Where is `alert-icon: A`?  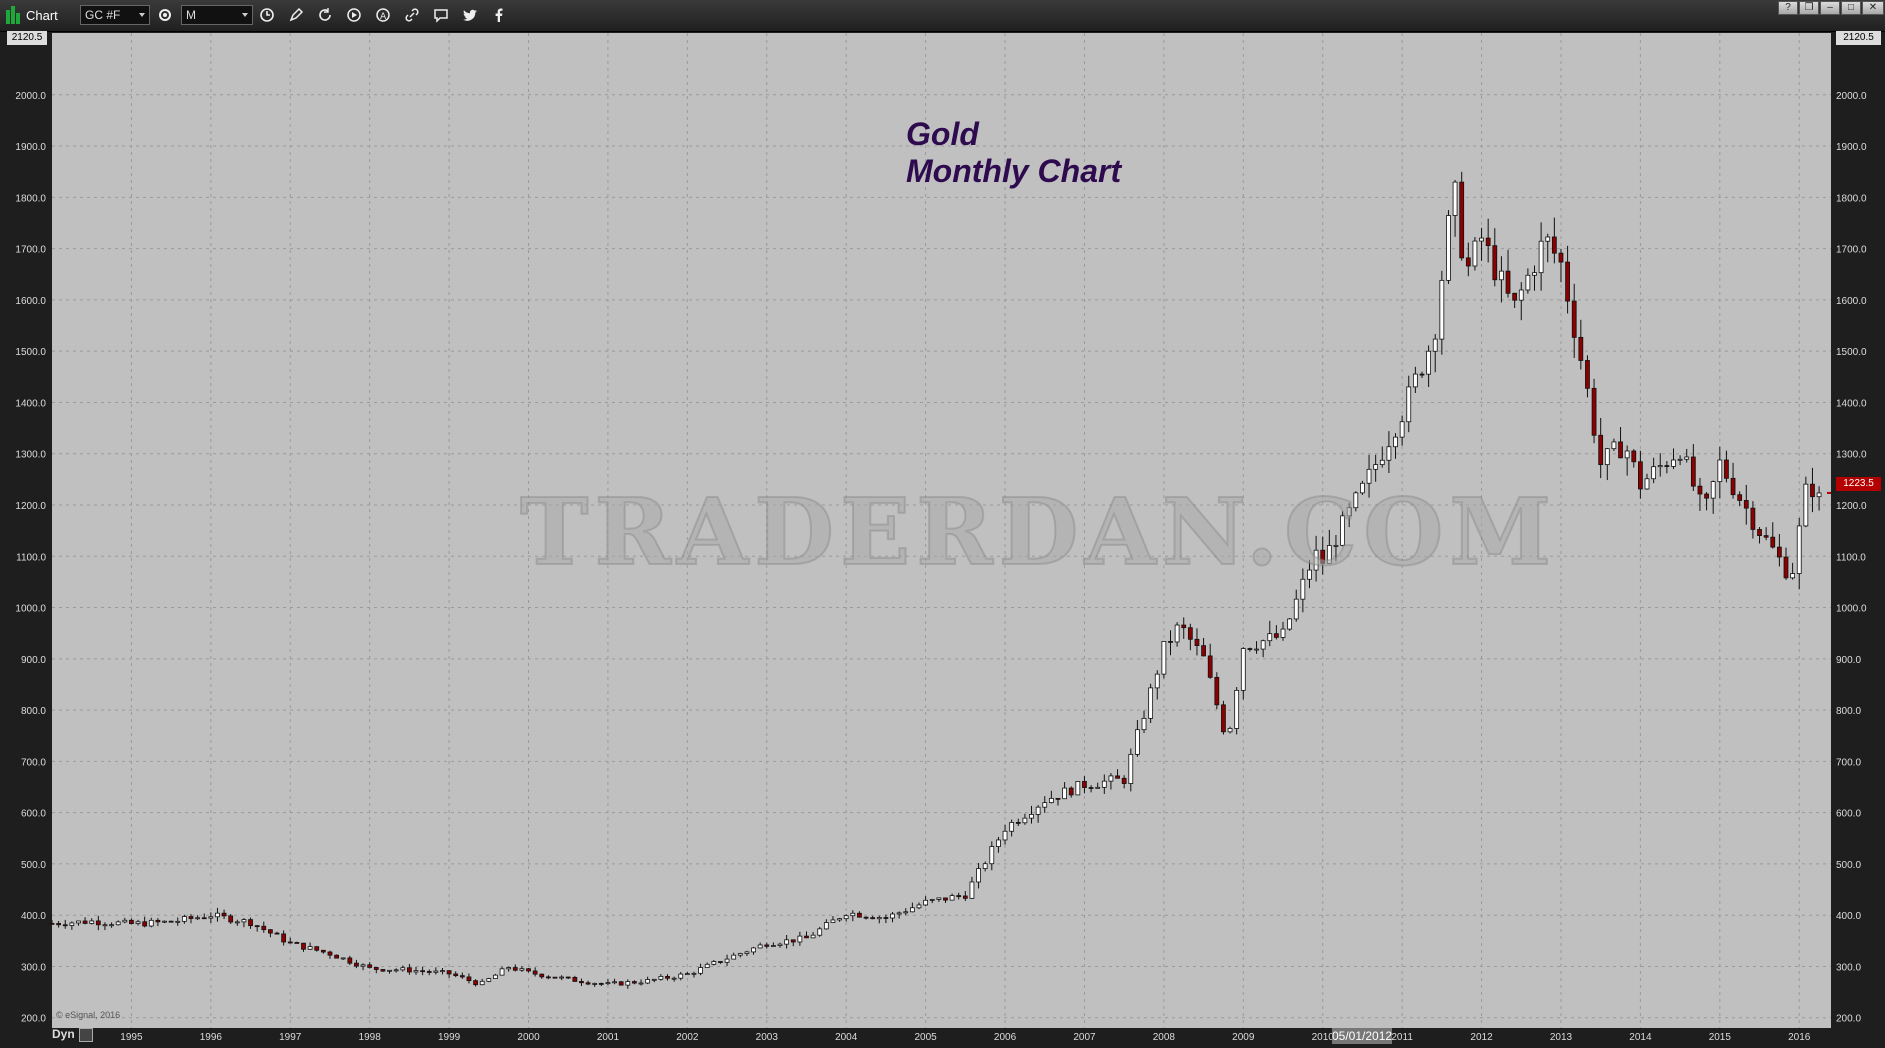 alert-icon: A is located at coordinates (383, 15).